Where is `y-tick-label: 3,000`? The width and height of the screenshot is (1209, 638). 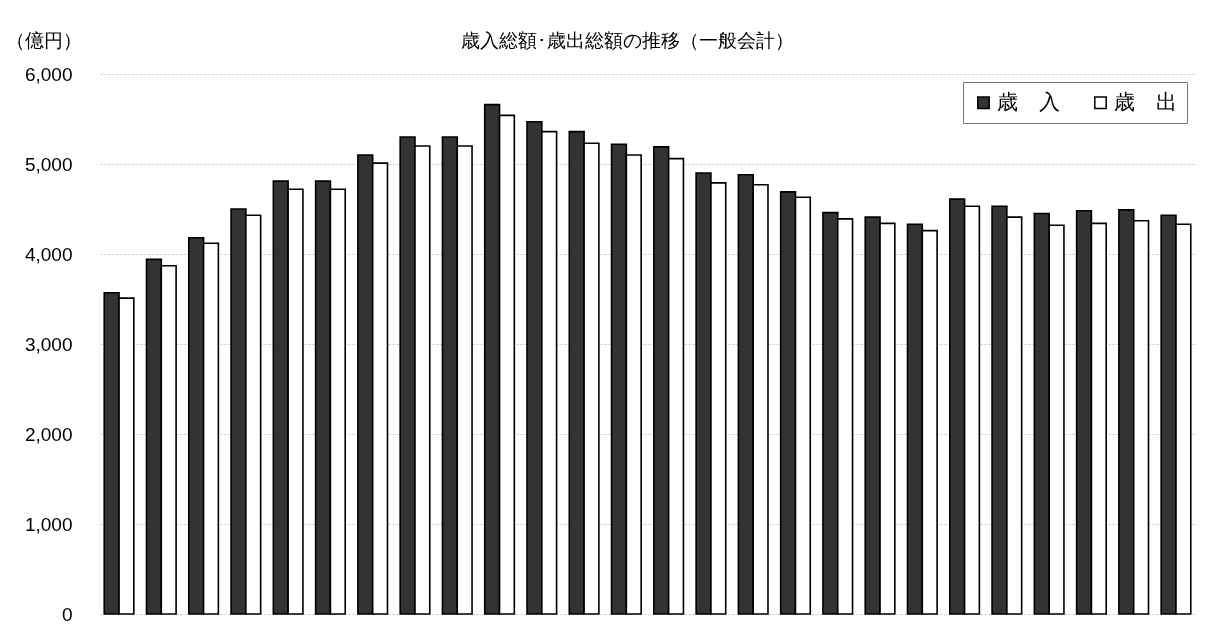
y-tick-label: 3,000 is located at coordinates (48, 344).